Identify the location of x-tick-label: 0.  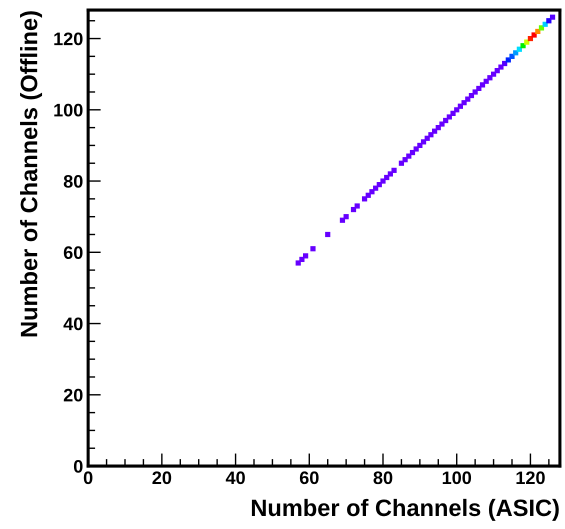
(88, 477).